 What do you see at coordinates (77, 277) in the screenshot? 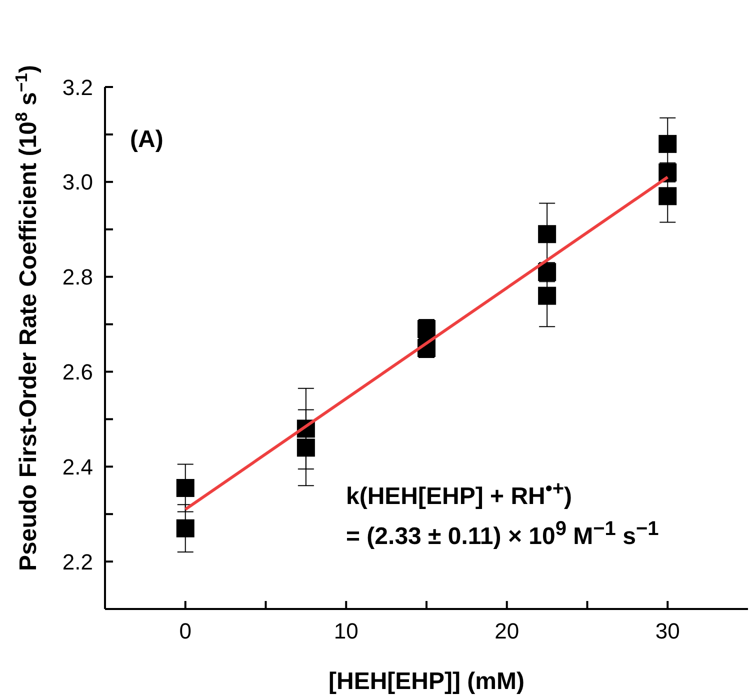
I see `y-tick-label: 2.8` at bounding box center [77, 277].